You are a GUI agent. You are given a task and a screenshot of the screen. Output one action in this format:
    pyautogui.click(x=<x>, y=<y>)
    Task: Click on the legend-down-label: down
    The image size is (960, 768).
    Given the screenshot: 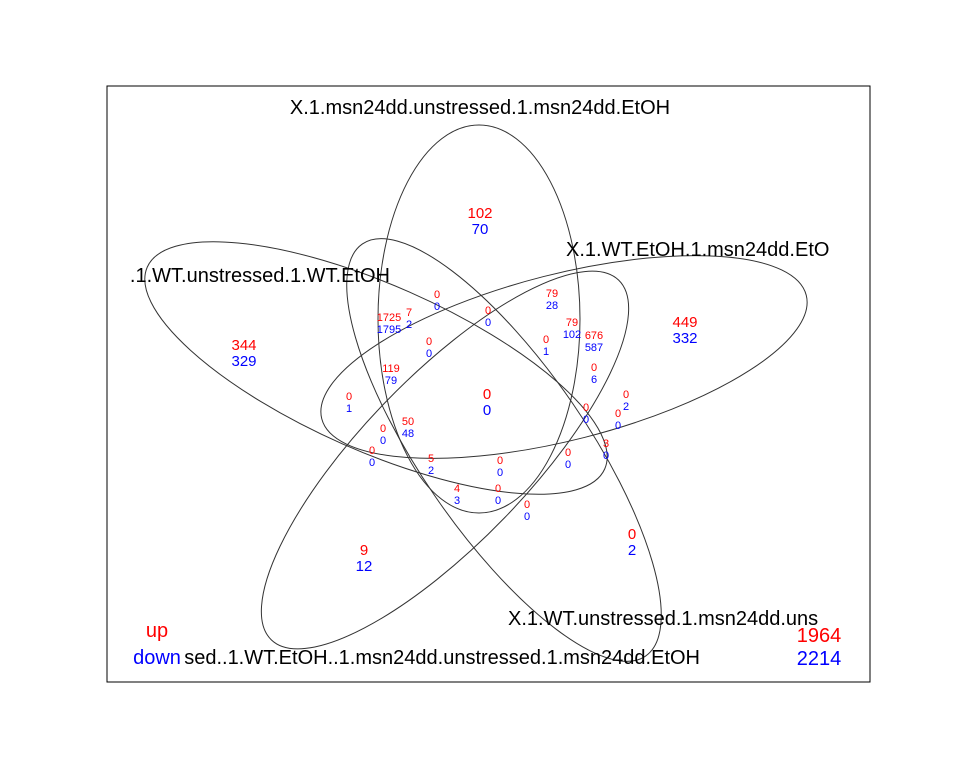 What is the action you would take?
    pyautogui.click(x=157, y=658)
    